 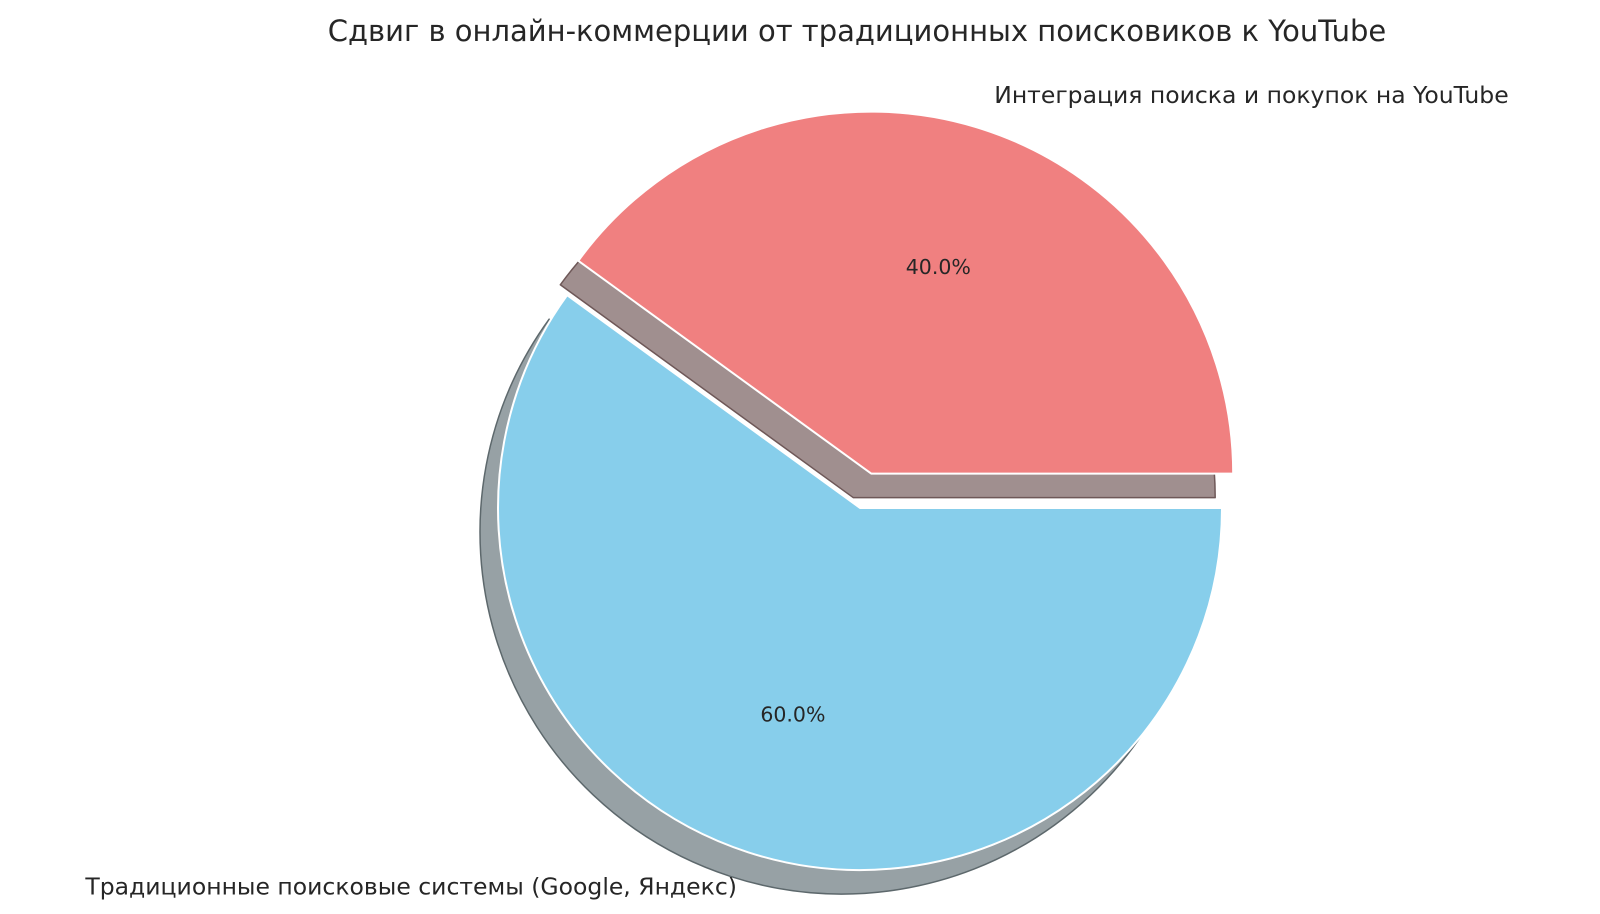 I want to click on pie-slice-label-0: Интеграция поиска и покупок на YouTube, so click(x=1251, y=95).